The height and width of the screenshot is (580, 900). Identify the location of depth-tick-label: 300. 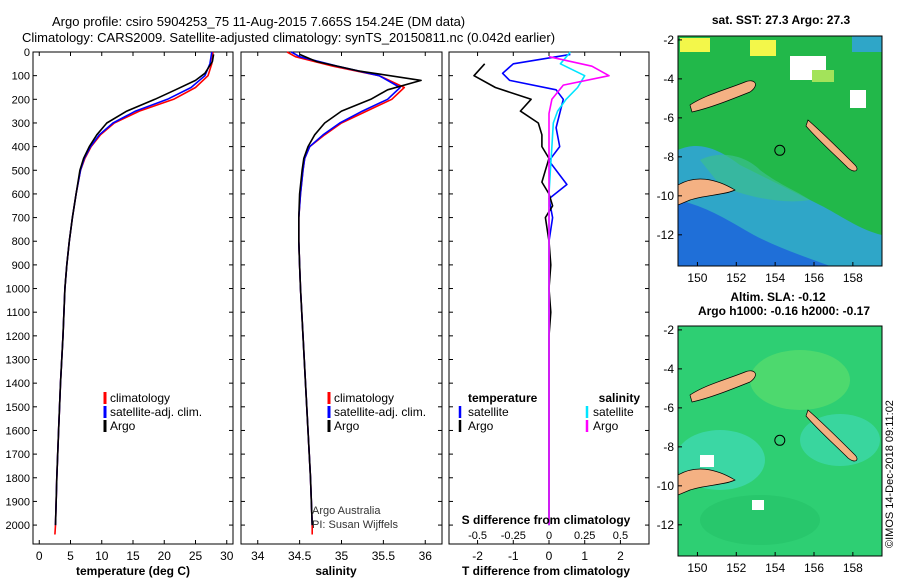
(21, 124).